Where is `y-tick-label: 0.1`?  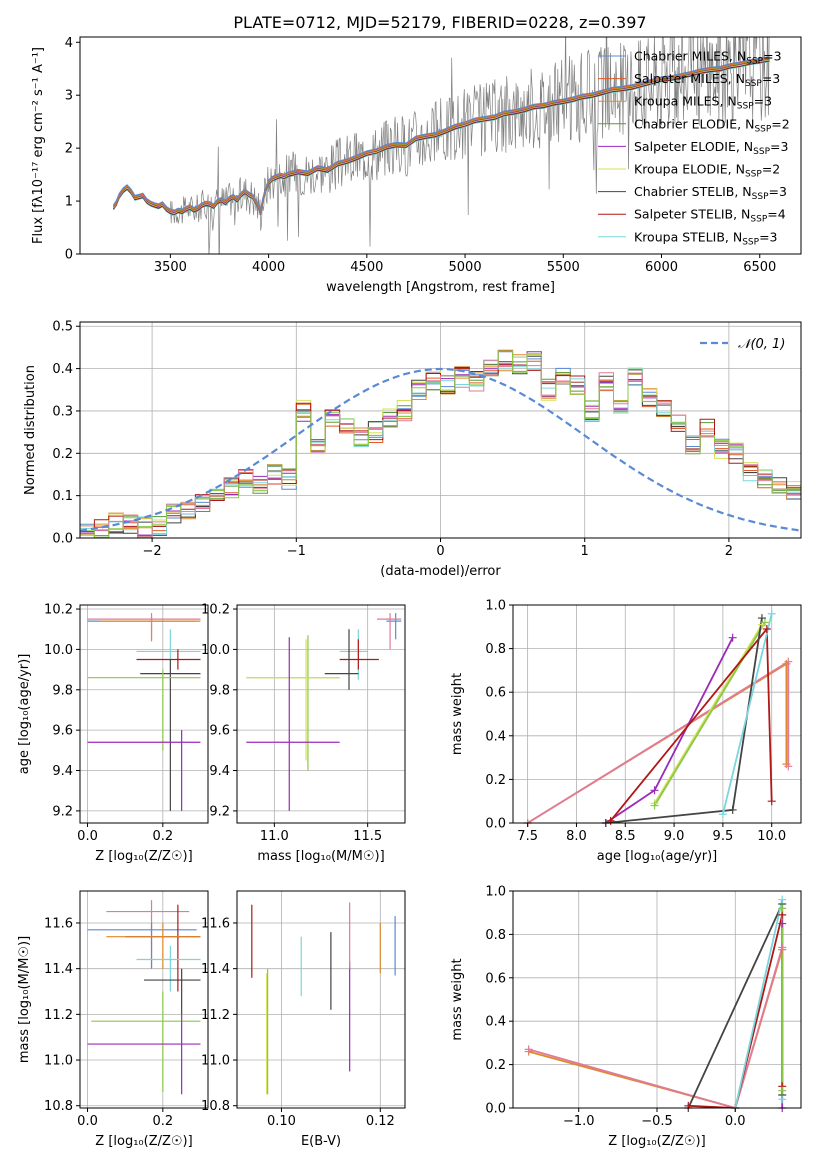
y-tick-label: 0.1 is located at coordinates (62, 496).